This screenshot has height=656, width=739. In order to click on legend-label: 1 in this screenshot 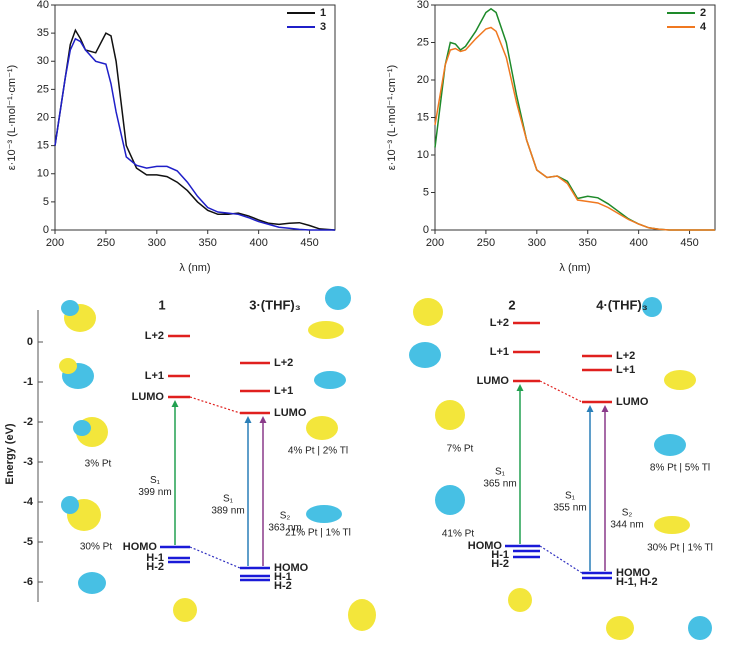, I will do `click(323, 13)`.